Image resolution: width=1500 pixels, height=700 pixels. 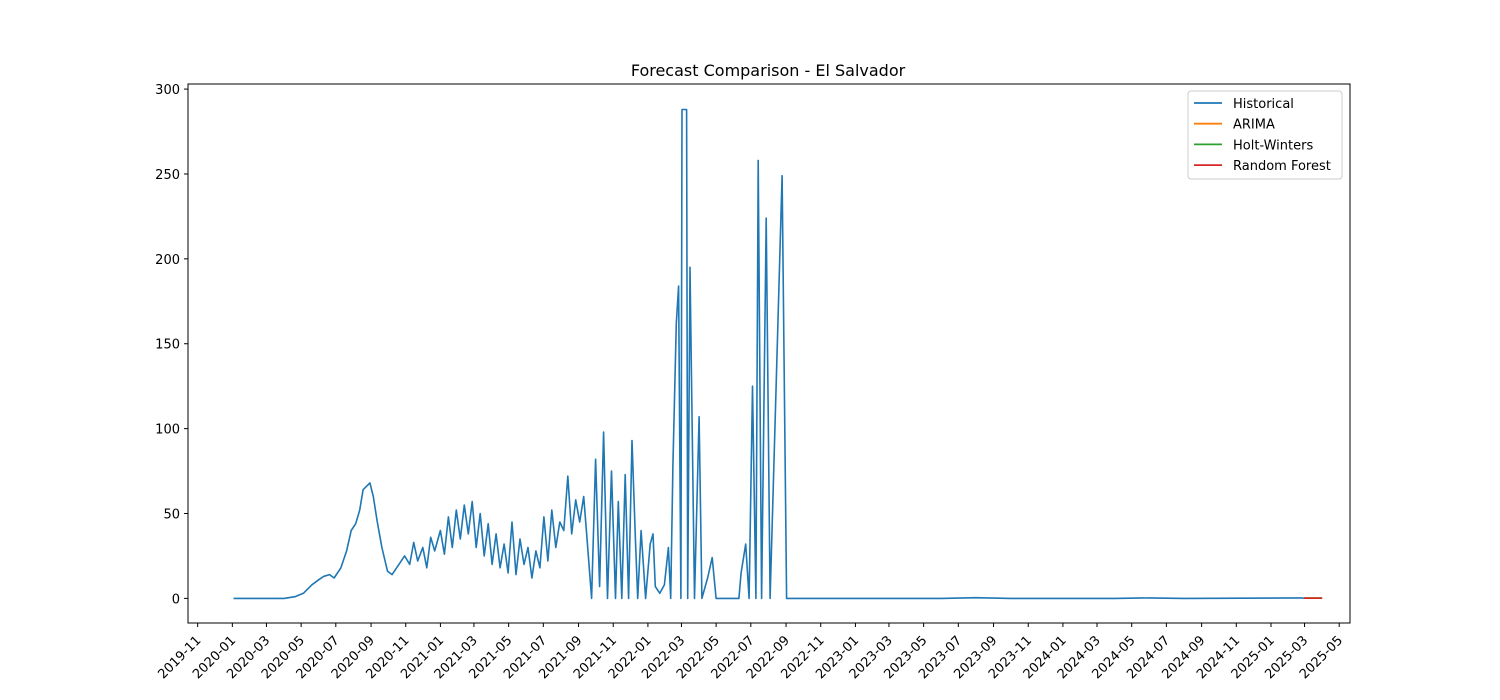 What do you see at coordinates (167, 175) in the screenshot?
I see `y-tick-label: 250` at bounding box center [167, 175].